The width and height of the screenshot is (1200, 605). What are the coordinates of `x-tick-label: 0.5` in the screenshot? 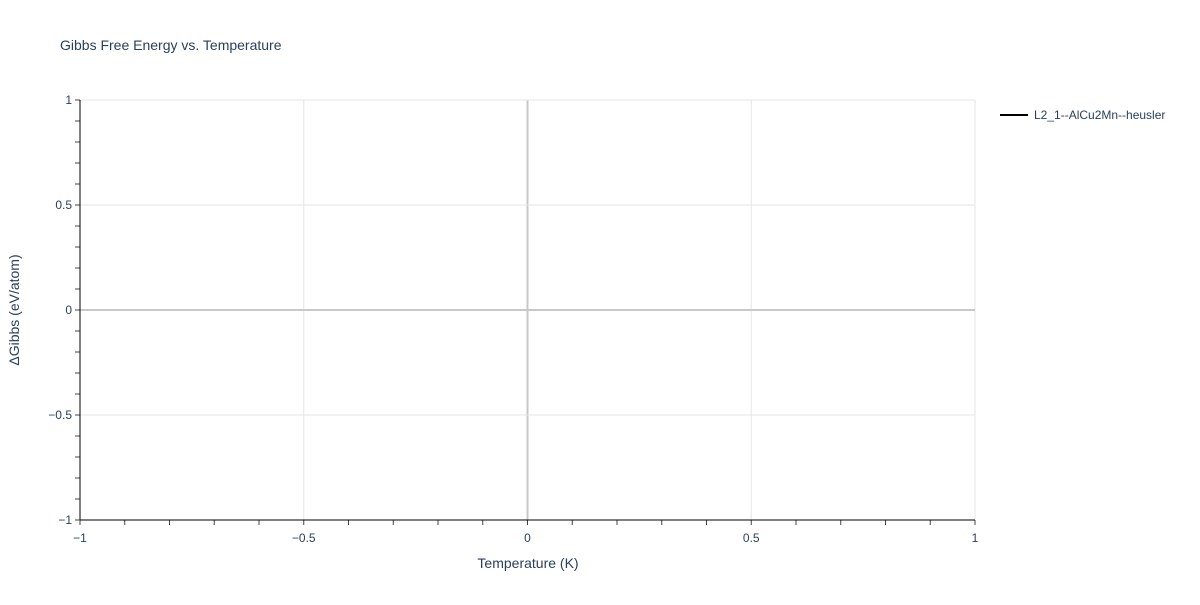 It's located at (751, 538).